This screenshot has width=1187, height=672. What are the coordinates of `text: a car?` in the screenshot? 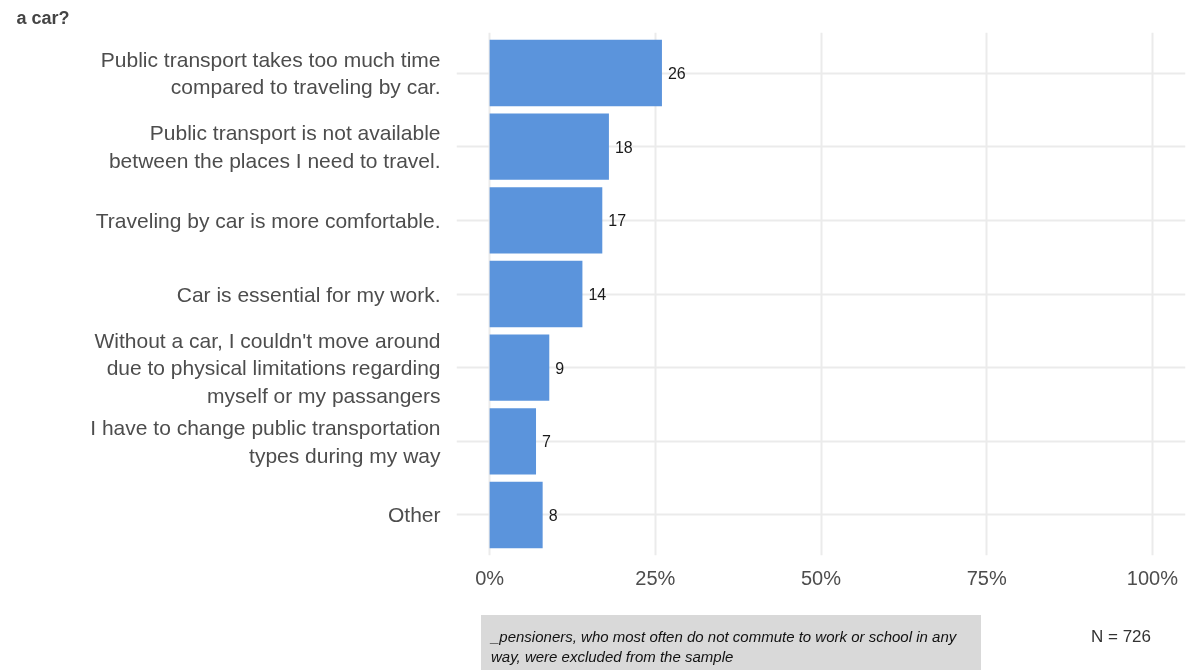 It's located at (43, 17).